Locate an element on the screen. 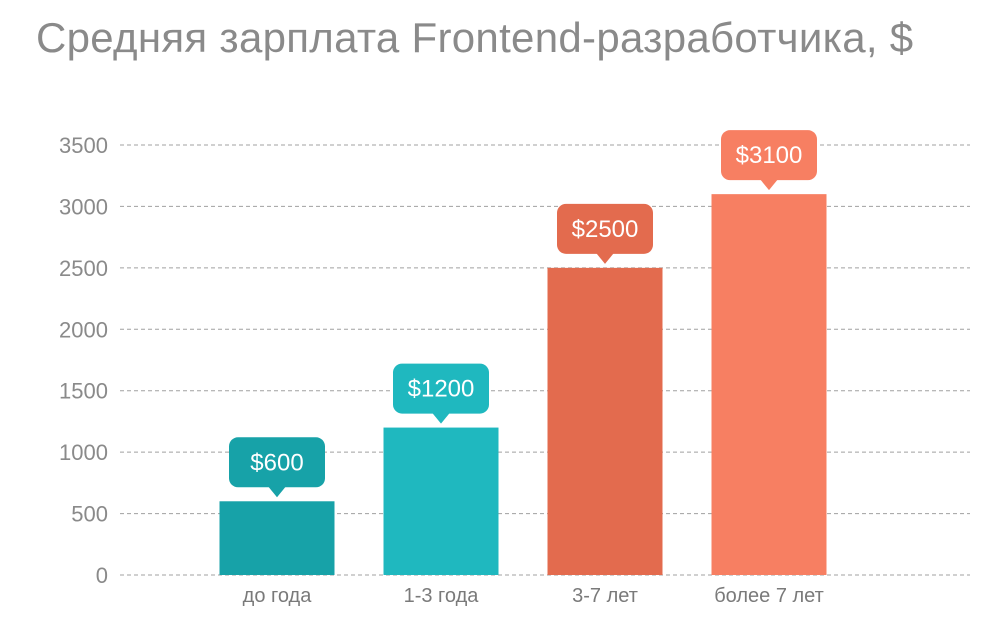 Image resolution: width=1005 pixels, height=621 pixels. y-tick-label: 3500 is located at coordinates (83, 145).